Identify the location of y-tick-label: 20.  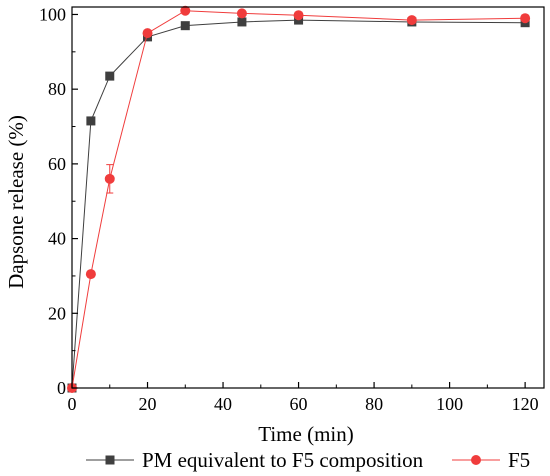
(57, 313).